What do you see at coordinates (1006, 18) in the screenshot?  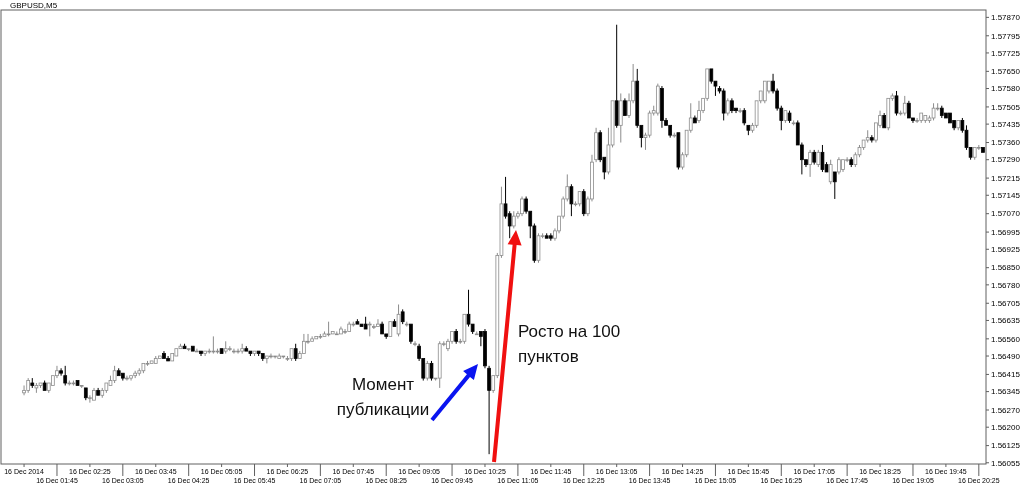 I see `y-tick-label: 1.57870` at bounding box center [1006, 18].